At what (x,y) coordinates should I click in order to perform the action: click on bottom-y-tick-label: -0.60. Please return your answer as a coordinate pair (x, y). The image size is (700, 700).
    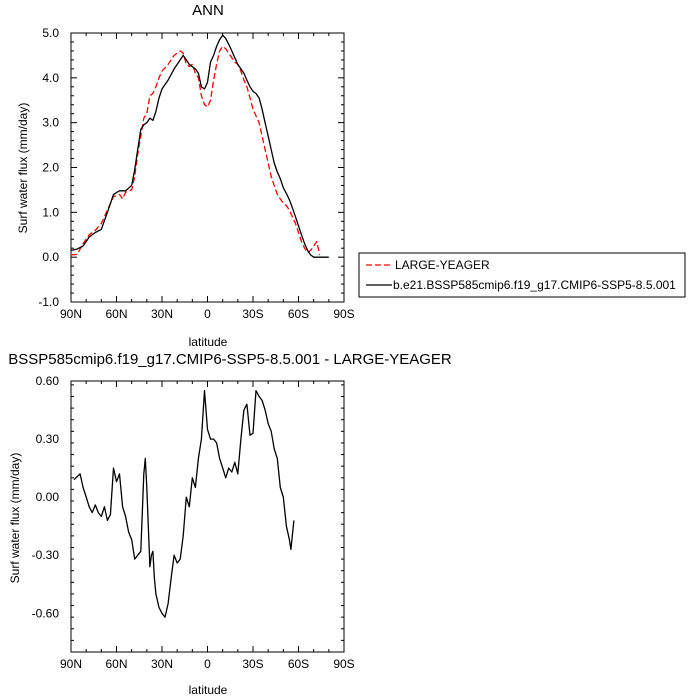
    Looking at the image, I should click on (46, 613).